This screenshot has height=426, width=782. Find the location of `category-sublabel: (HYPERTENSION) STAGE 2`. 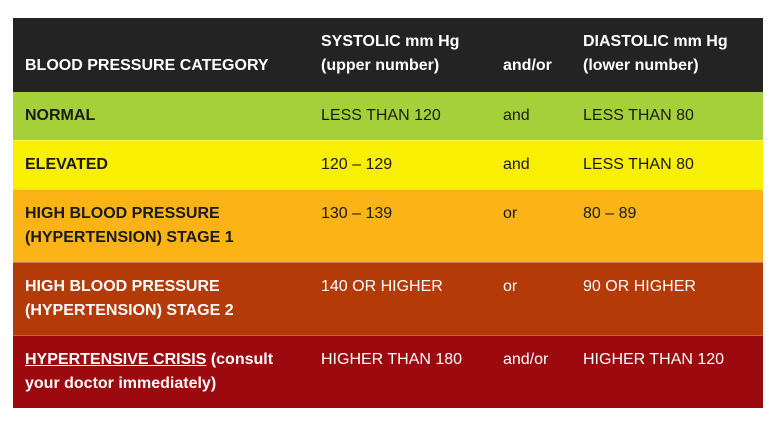

category-sublabel: (HYPERTENSION) STAGE 2 is located at coordinates (129, 310).